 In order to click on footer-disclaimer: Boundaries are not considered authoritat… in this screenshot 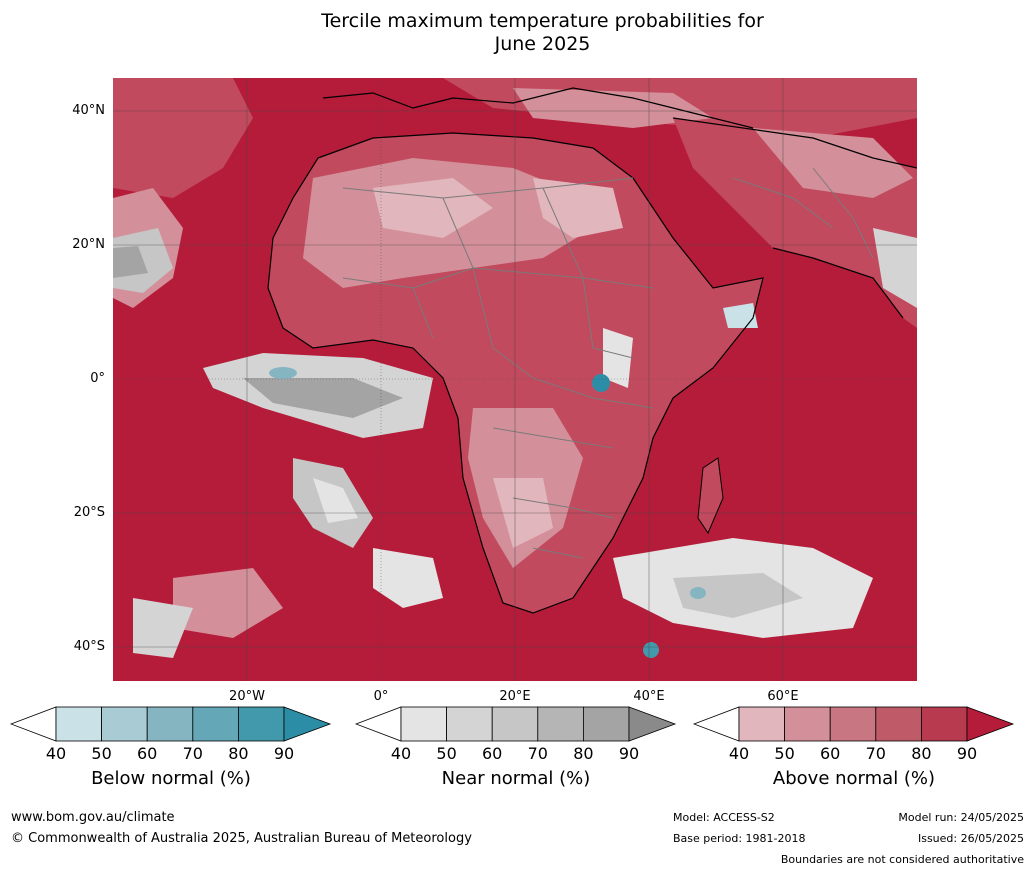, I will do `click(902, 859)`.